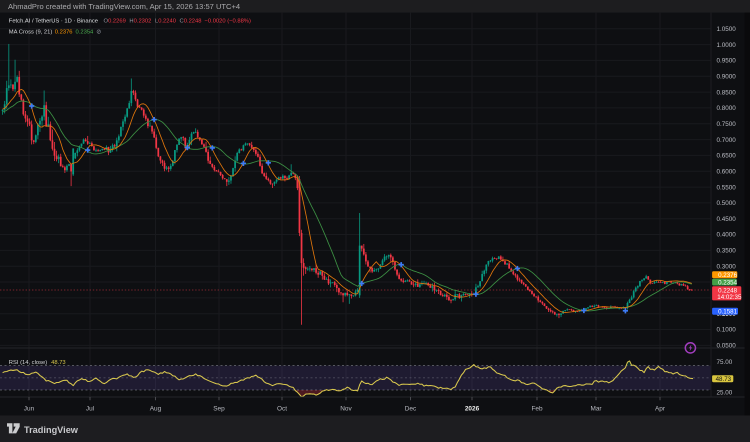  Describe the element at coordinates (727, 61) in the screenshot. I see `svg-text: 0.9500` at that location.